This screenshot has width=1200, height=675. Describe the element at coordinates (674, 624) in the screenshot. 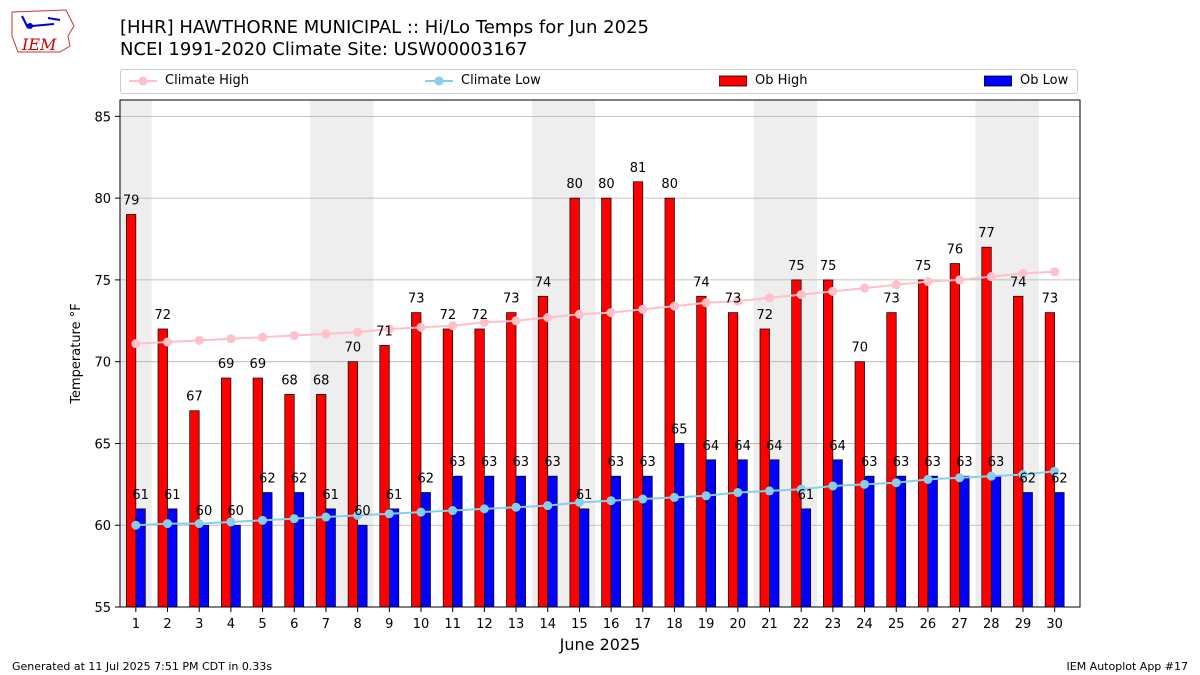

I see `x-tick-label: 18` at that location.